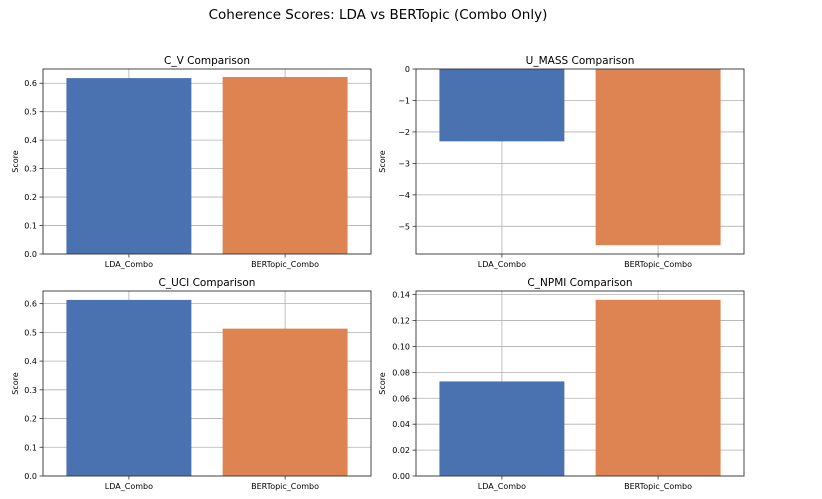  I want to click on panel-title: U_MASS Comparison, so click(580, 61).